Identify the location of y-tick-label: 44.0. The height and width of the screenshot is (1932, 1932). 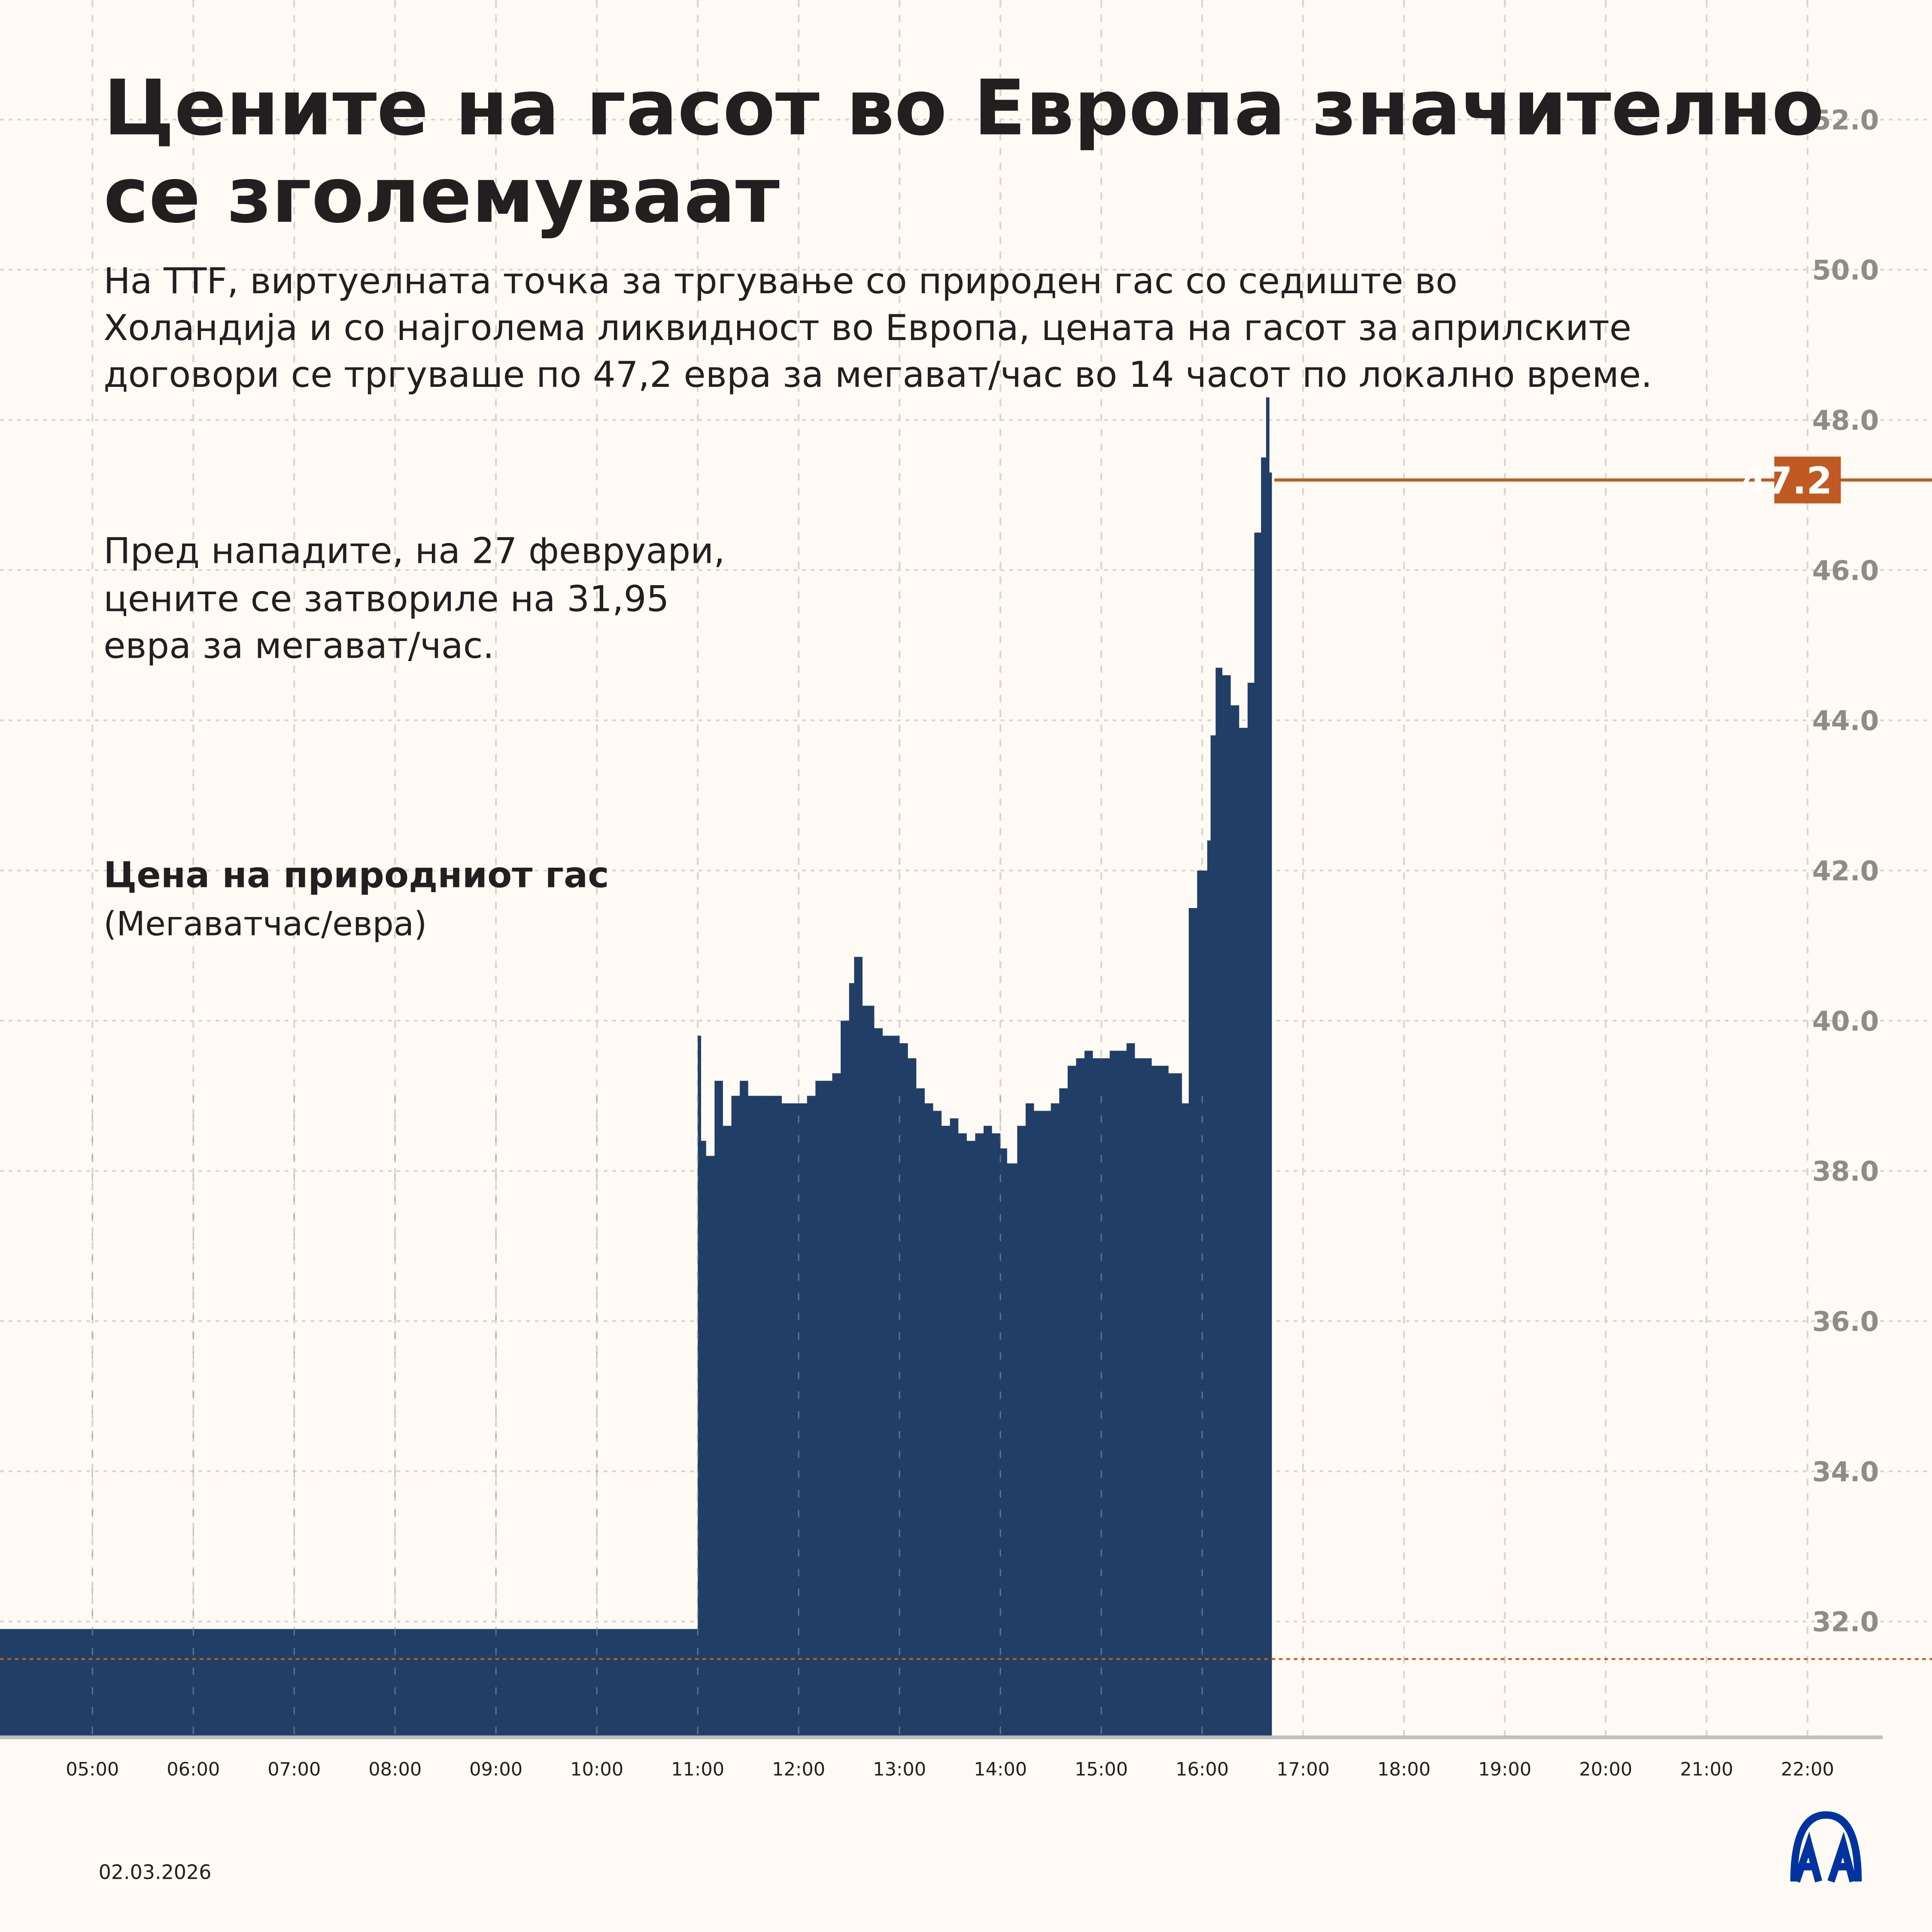
(1845, 721).